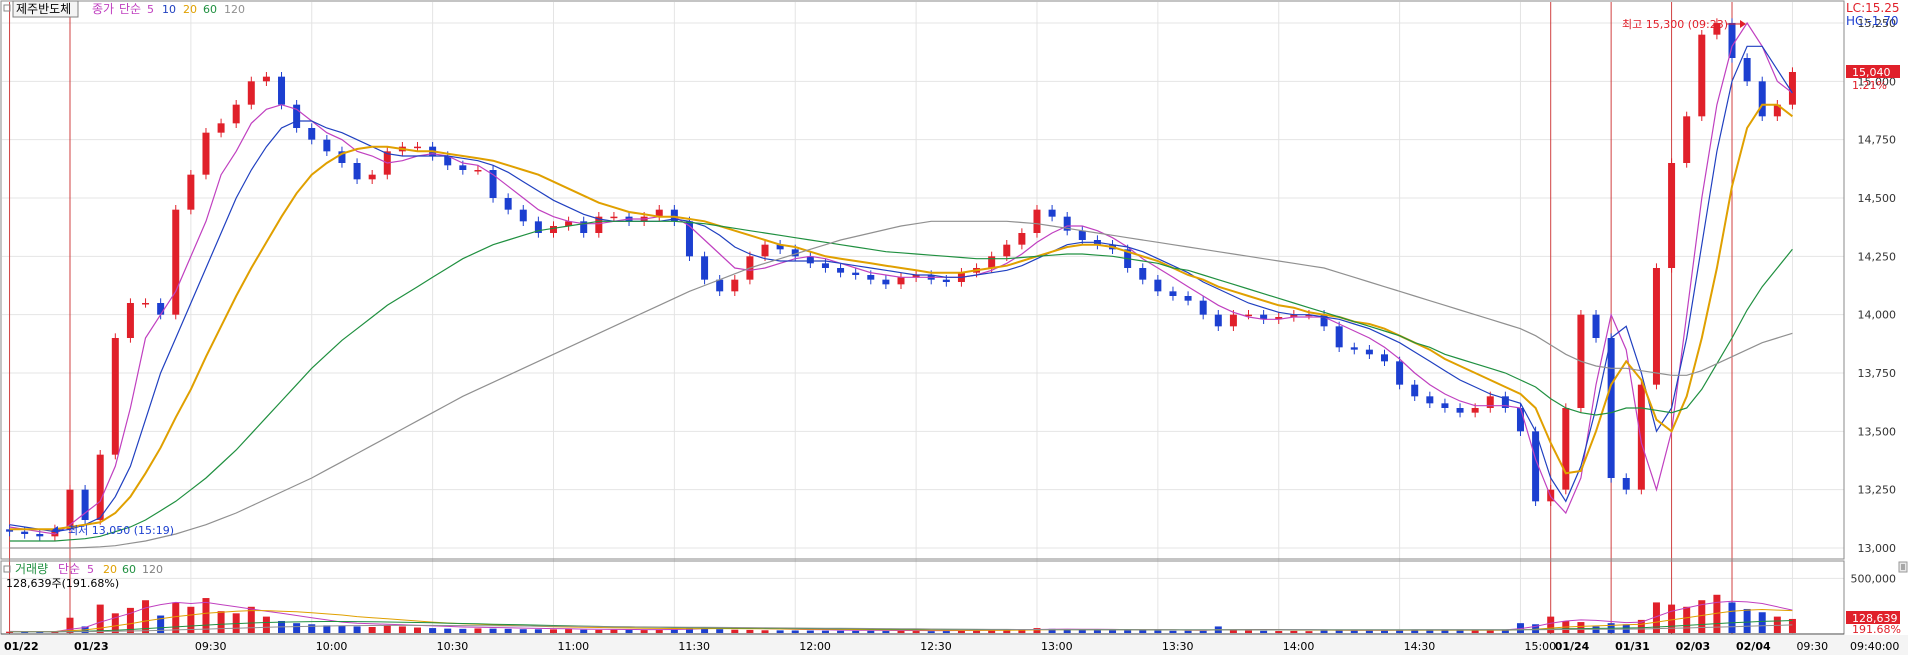 The height and width of the screenshot is (655, 1908). What do you see at coordinates (1874, 646) in the screenshot?
I see `current-time-label: 09:40:00` at bounding box center [1874, 646].